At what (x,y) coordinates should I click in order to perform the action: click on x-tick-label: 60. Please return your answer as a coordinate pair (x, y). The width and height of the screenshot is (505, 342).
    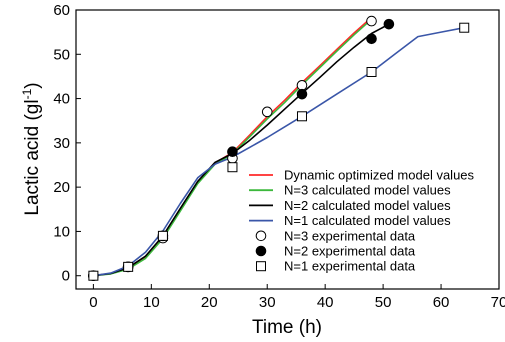
    Looking at the image, I should click on (441, 302).